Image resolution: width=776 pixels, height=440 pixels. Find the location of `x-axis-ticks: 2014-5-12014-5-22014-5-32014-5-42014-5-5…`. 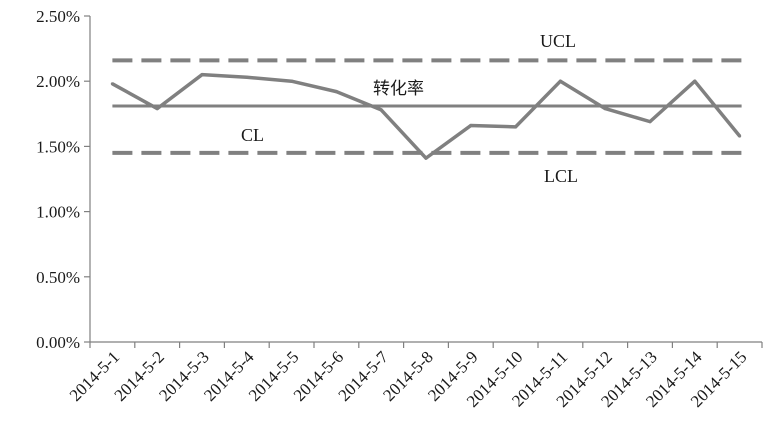

x-axis-ticks: 2014-5-12014-5-22014-5-32014-5-42014-5-5… is located at coordinates (414, 376).